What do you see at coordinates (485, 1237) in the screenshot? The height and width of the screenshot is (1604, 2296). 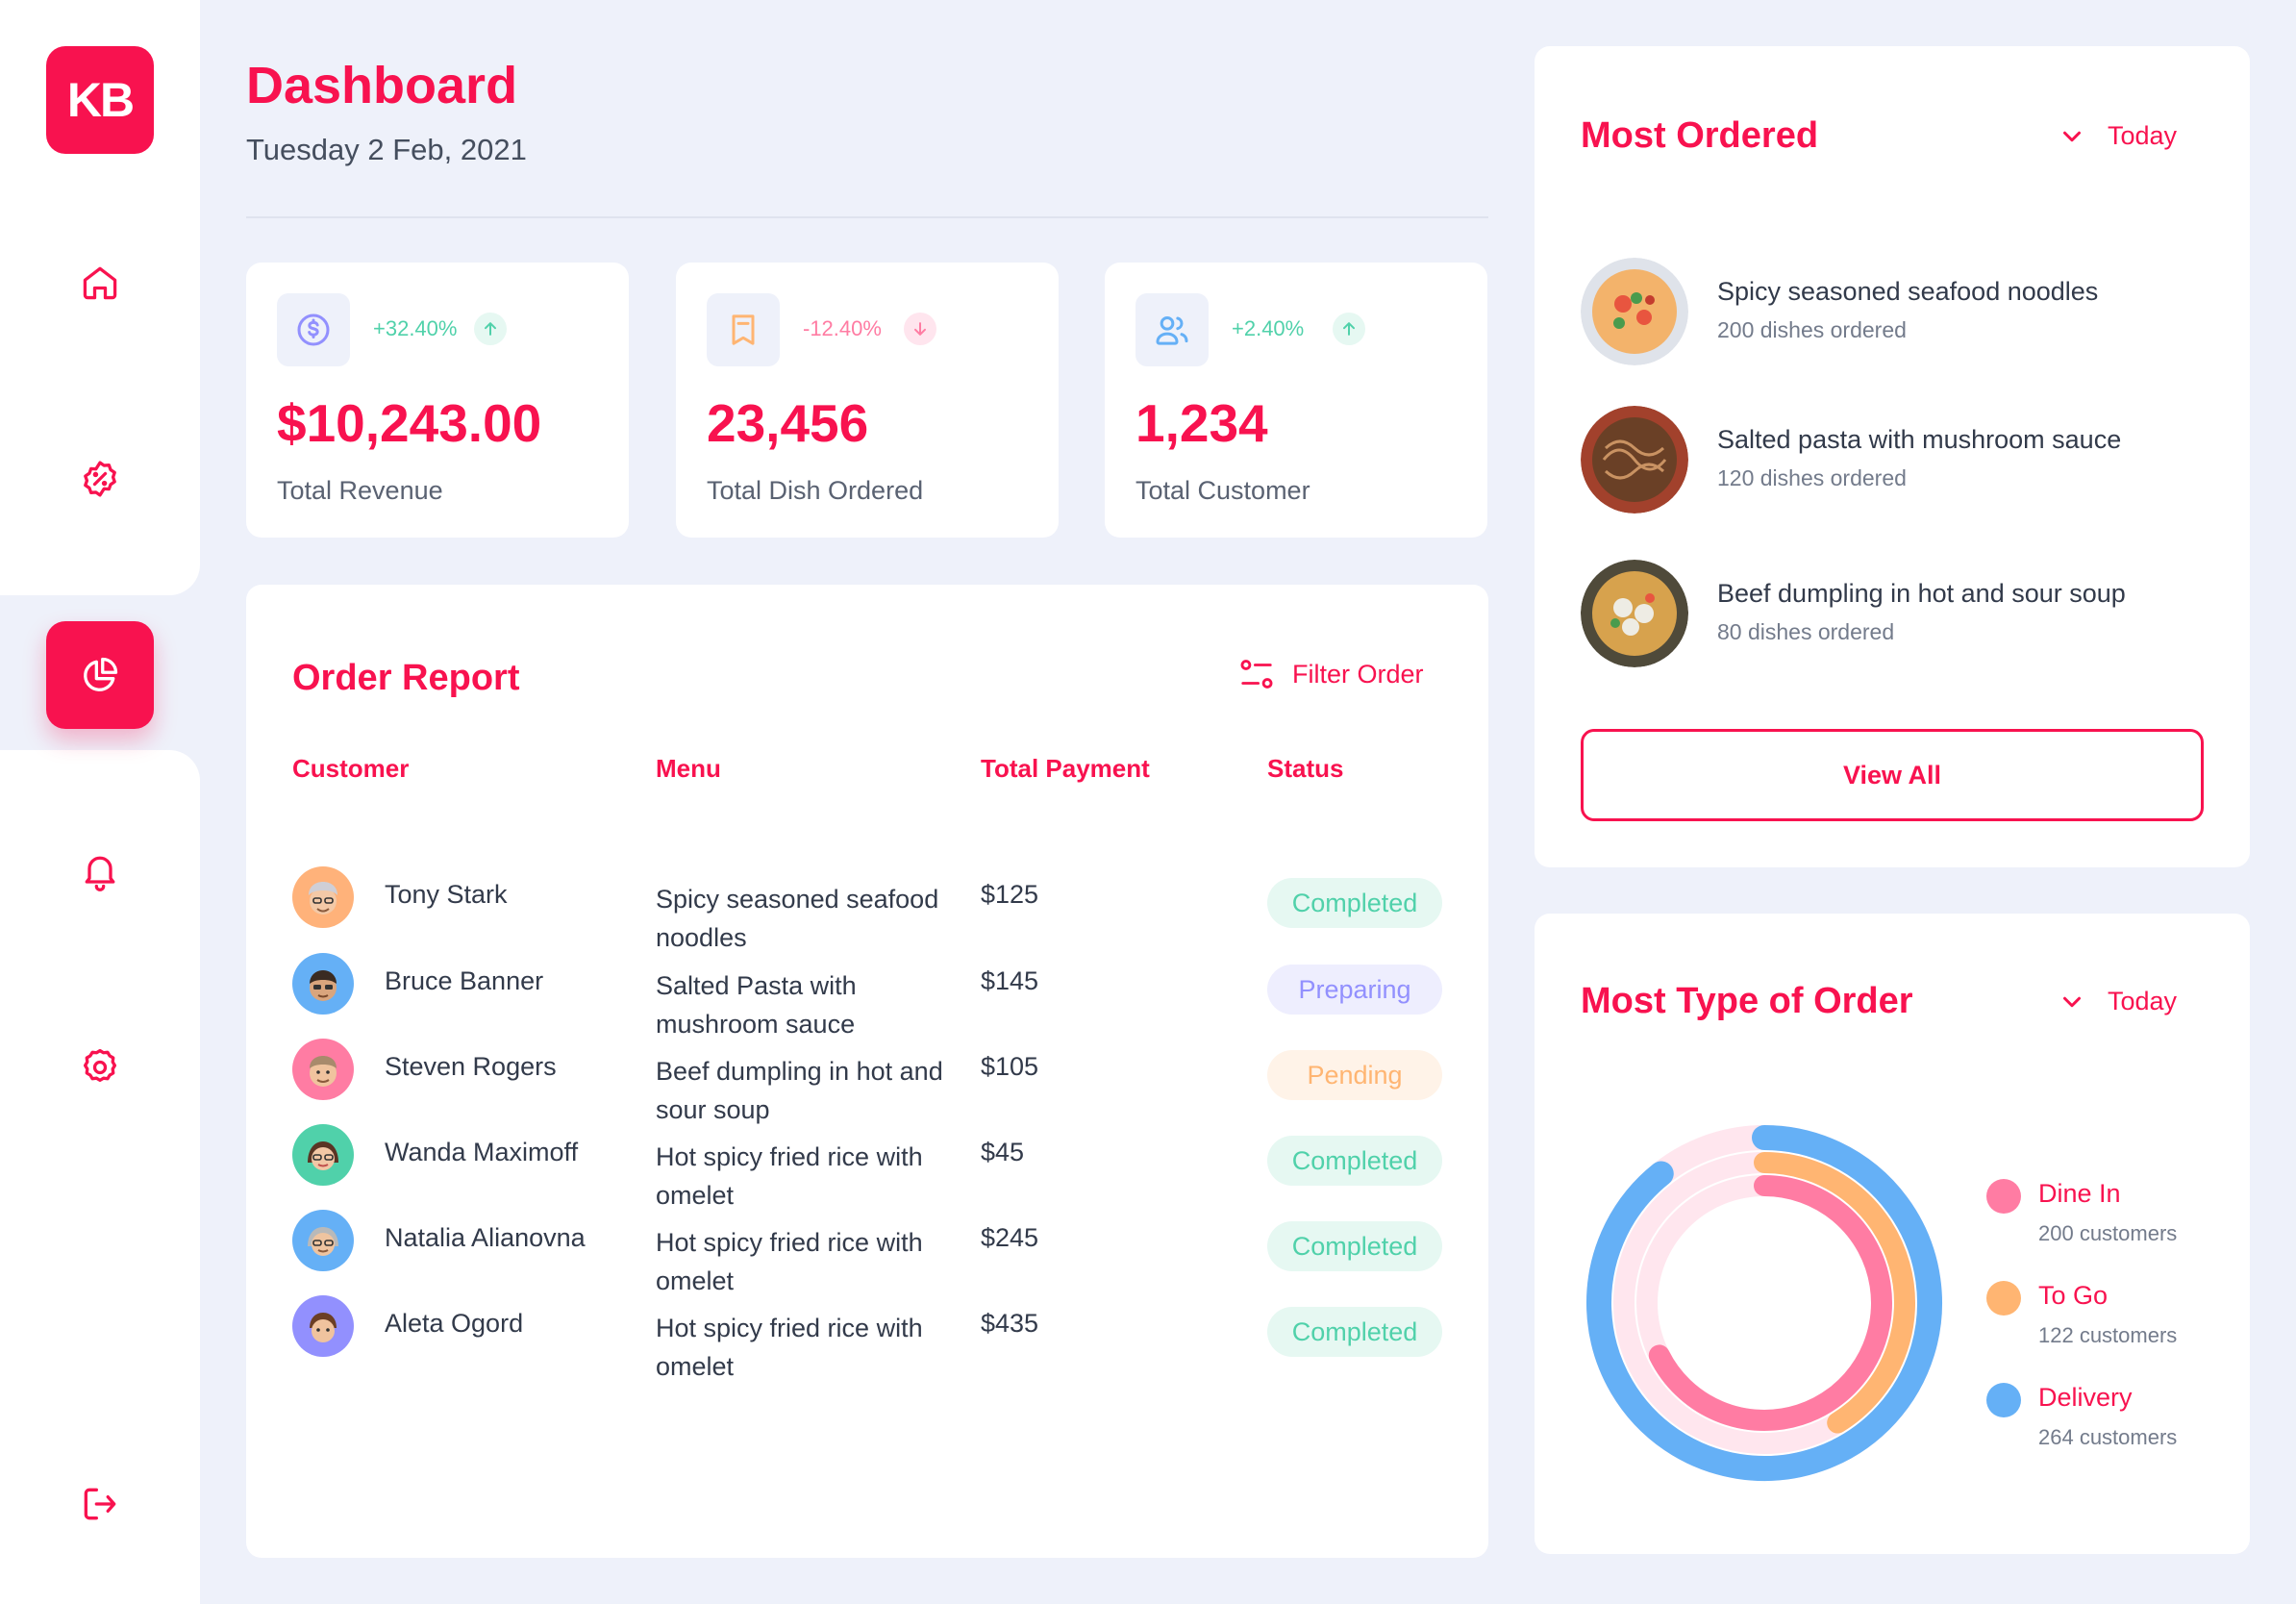 I see `customer-name: Natalia Alianovna` at bounding box center [485, 1237].